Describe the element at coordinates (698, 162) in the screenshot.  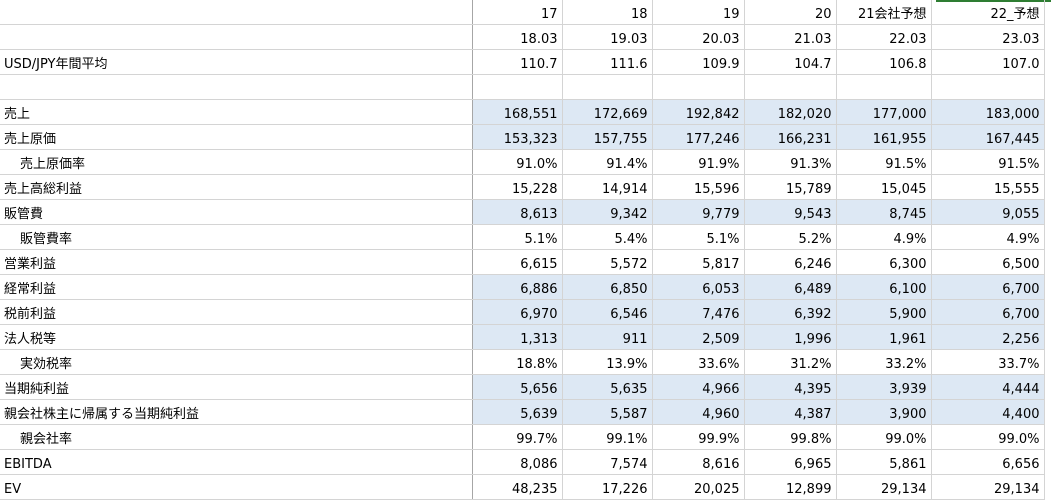
I see `value-cell: 91.9%` at that location.